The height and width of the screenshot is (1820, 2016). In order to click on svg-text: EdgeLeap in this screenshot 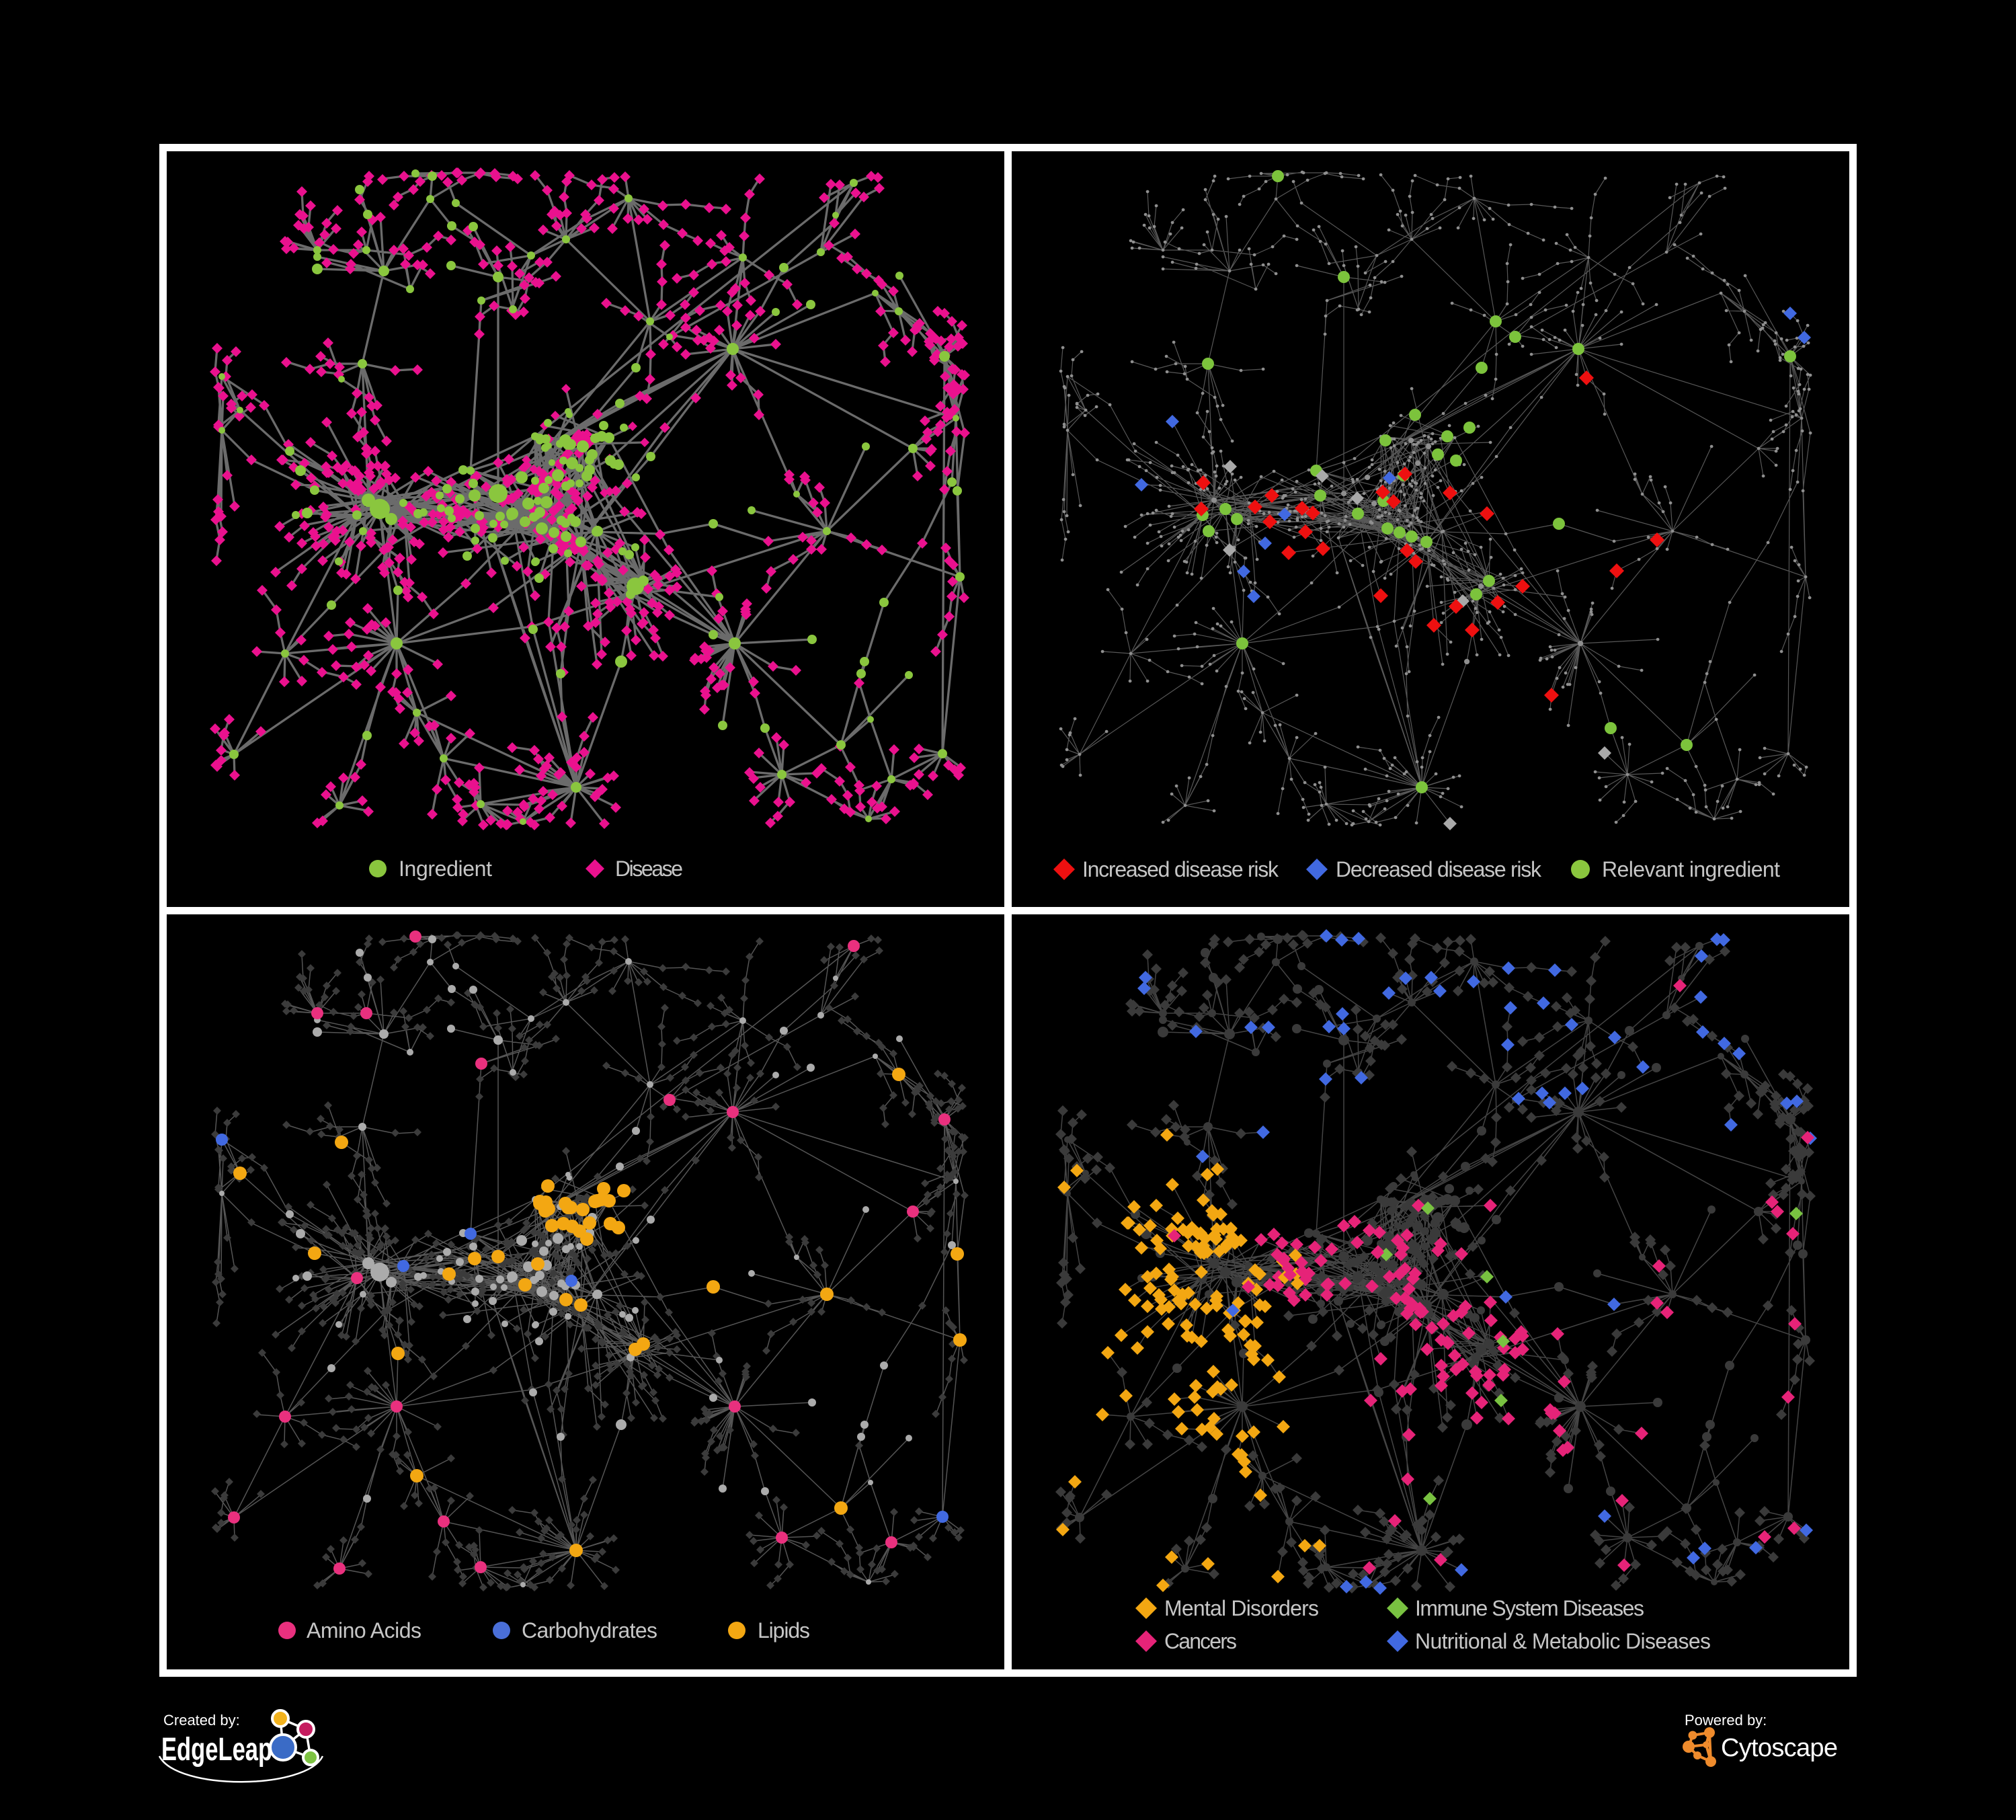, I will do `click(216, 1749)`.